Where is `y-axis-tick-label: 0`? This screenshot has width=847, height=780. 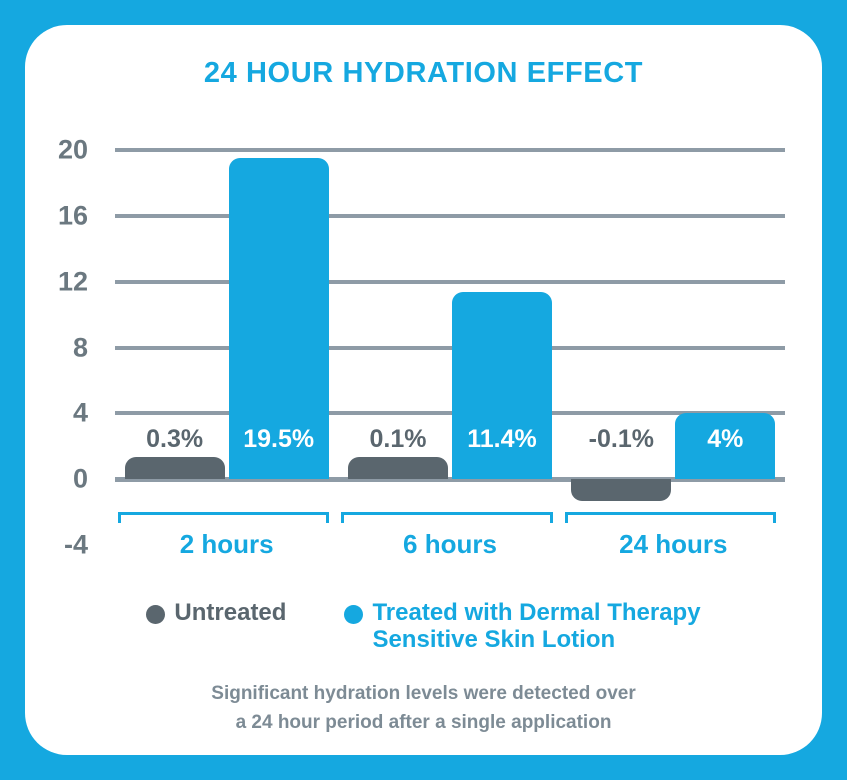
y-axis-tick-label: 0 is located at coordinates (80, 478).